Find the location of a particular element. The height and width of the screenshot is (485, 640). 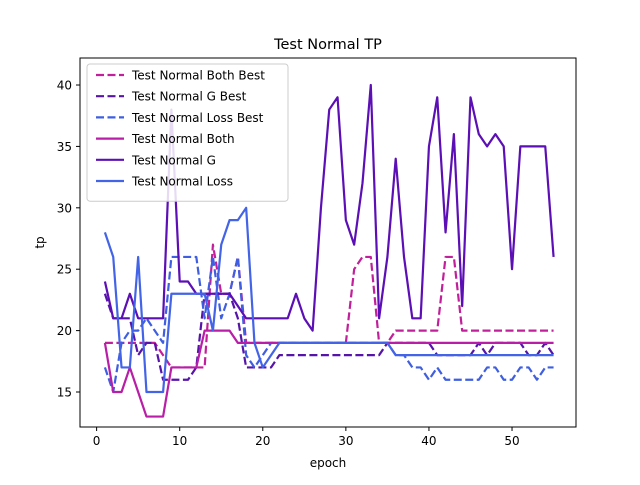

x-tick-label: 10 is located at coordinates (179, 441).